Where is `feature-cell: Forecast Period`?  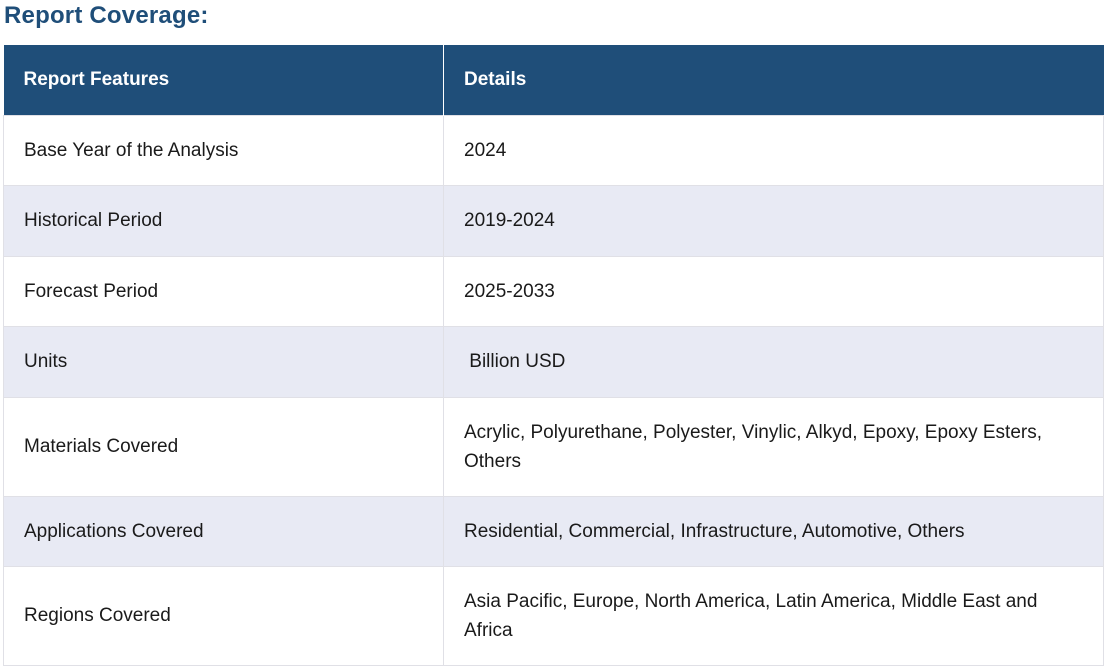 feature-cell: Forecast Period is located at coordinates (223, 291).